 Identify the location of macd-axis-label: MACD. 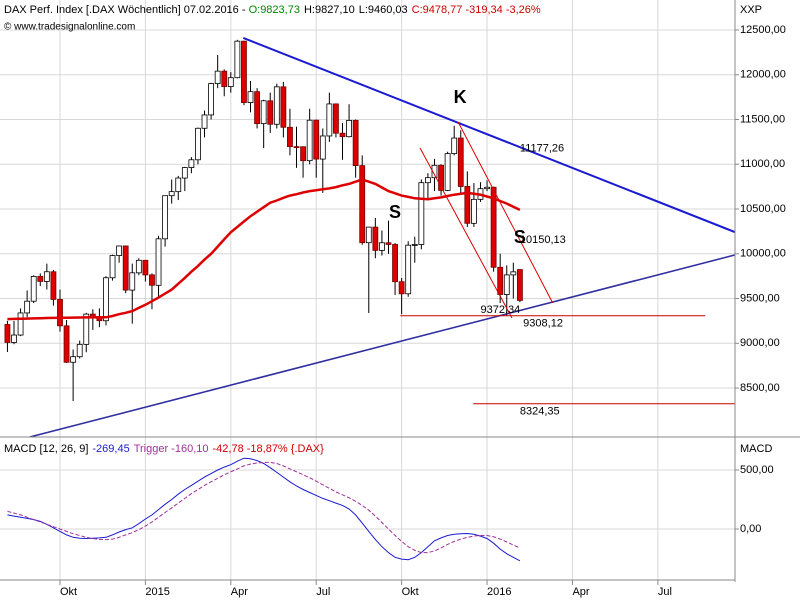
(756, 449).